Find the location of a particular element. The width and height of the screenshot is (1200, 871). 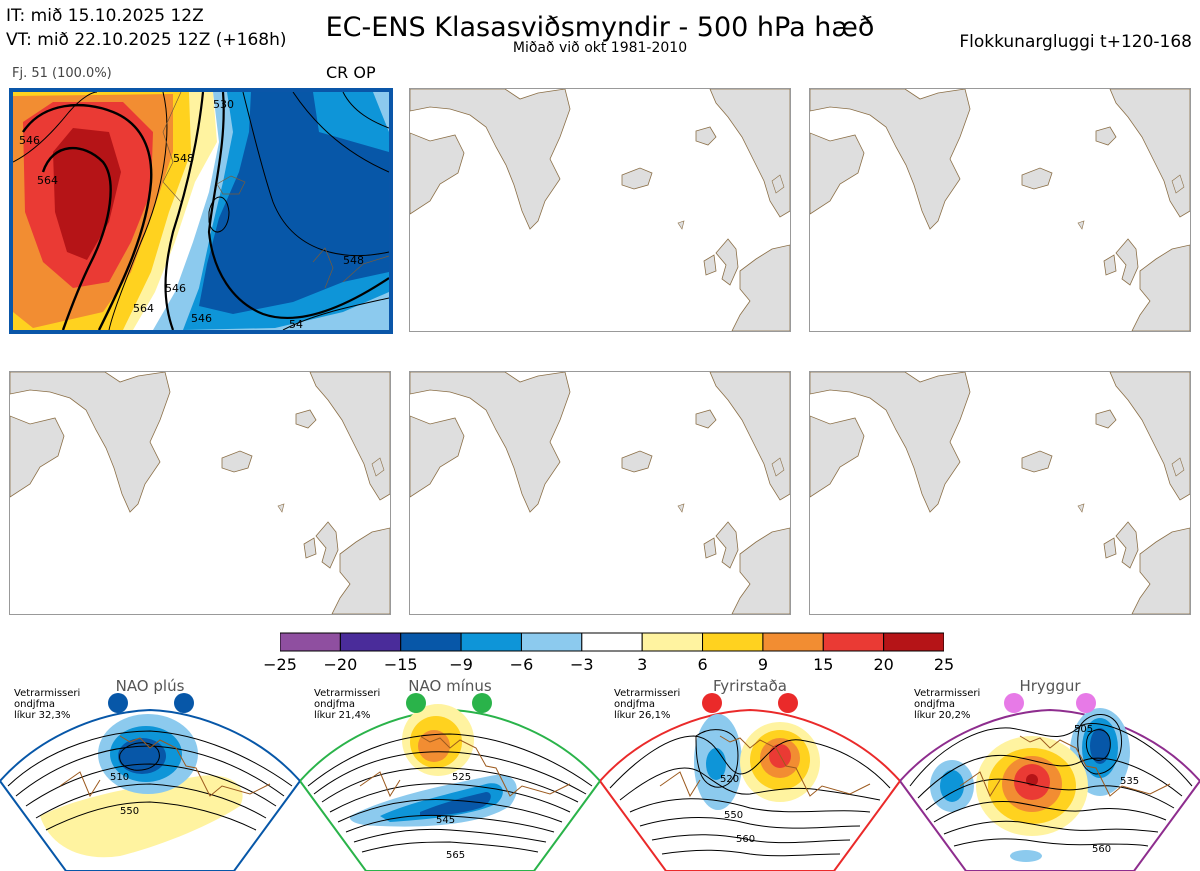

cluster-label: CR OP is located at coordinates (351, 72).